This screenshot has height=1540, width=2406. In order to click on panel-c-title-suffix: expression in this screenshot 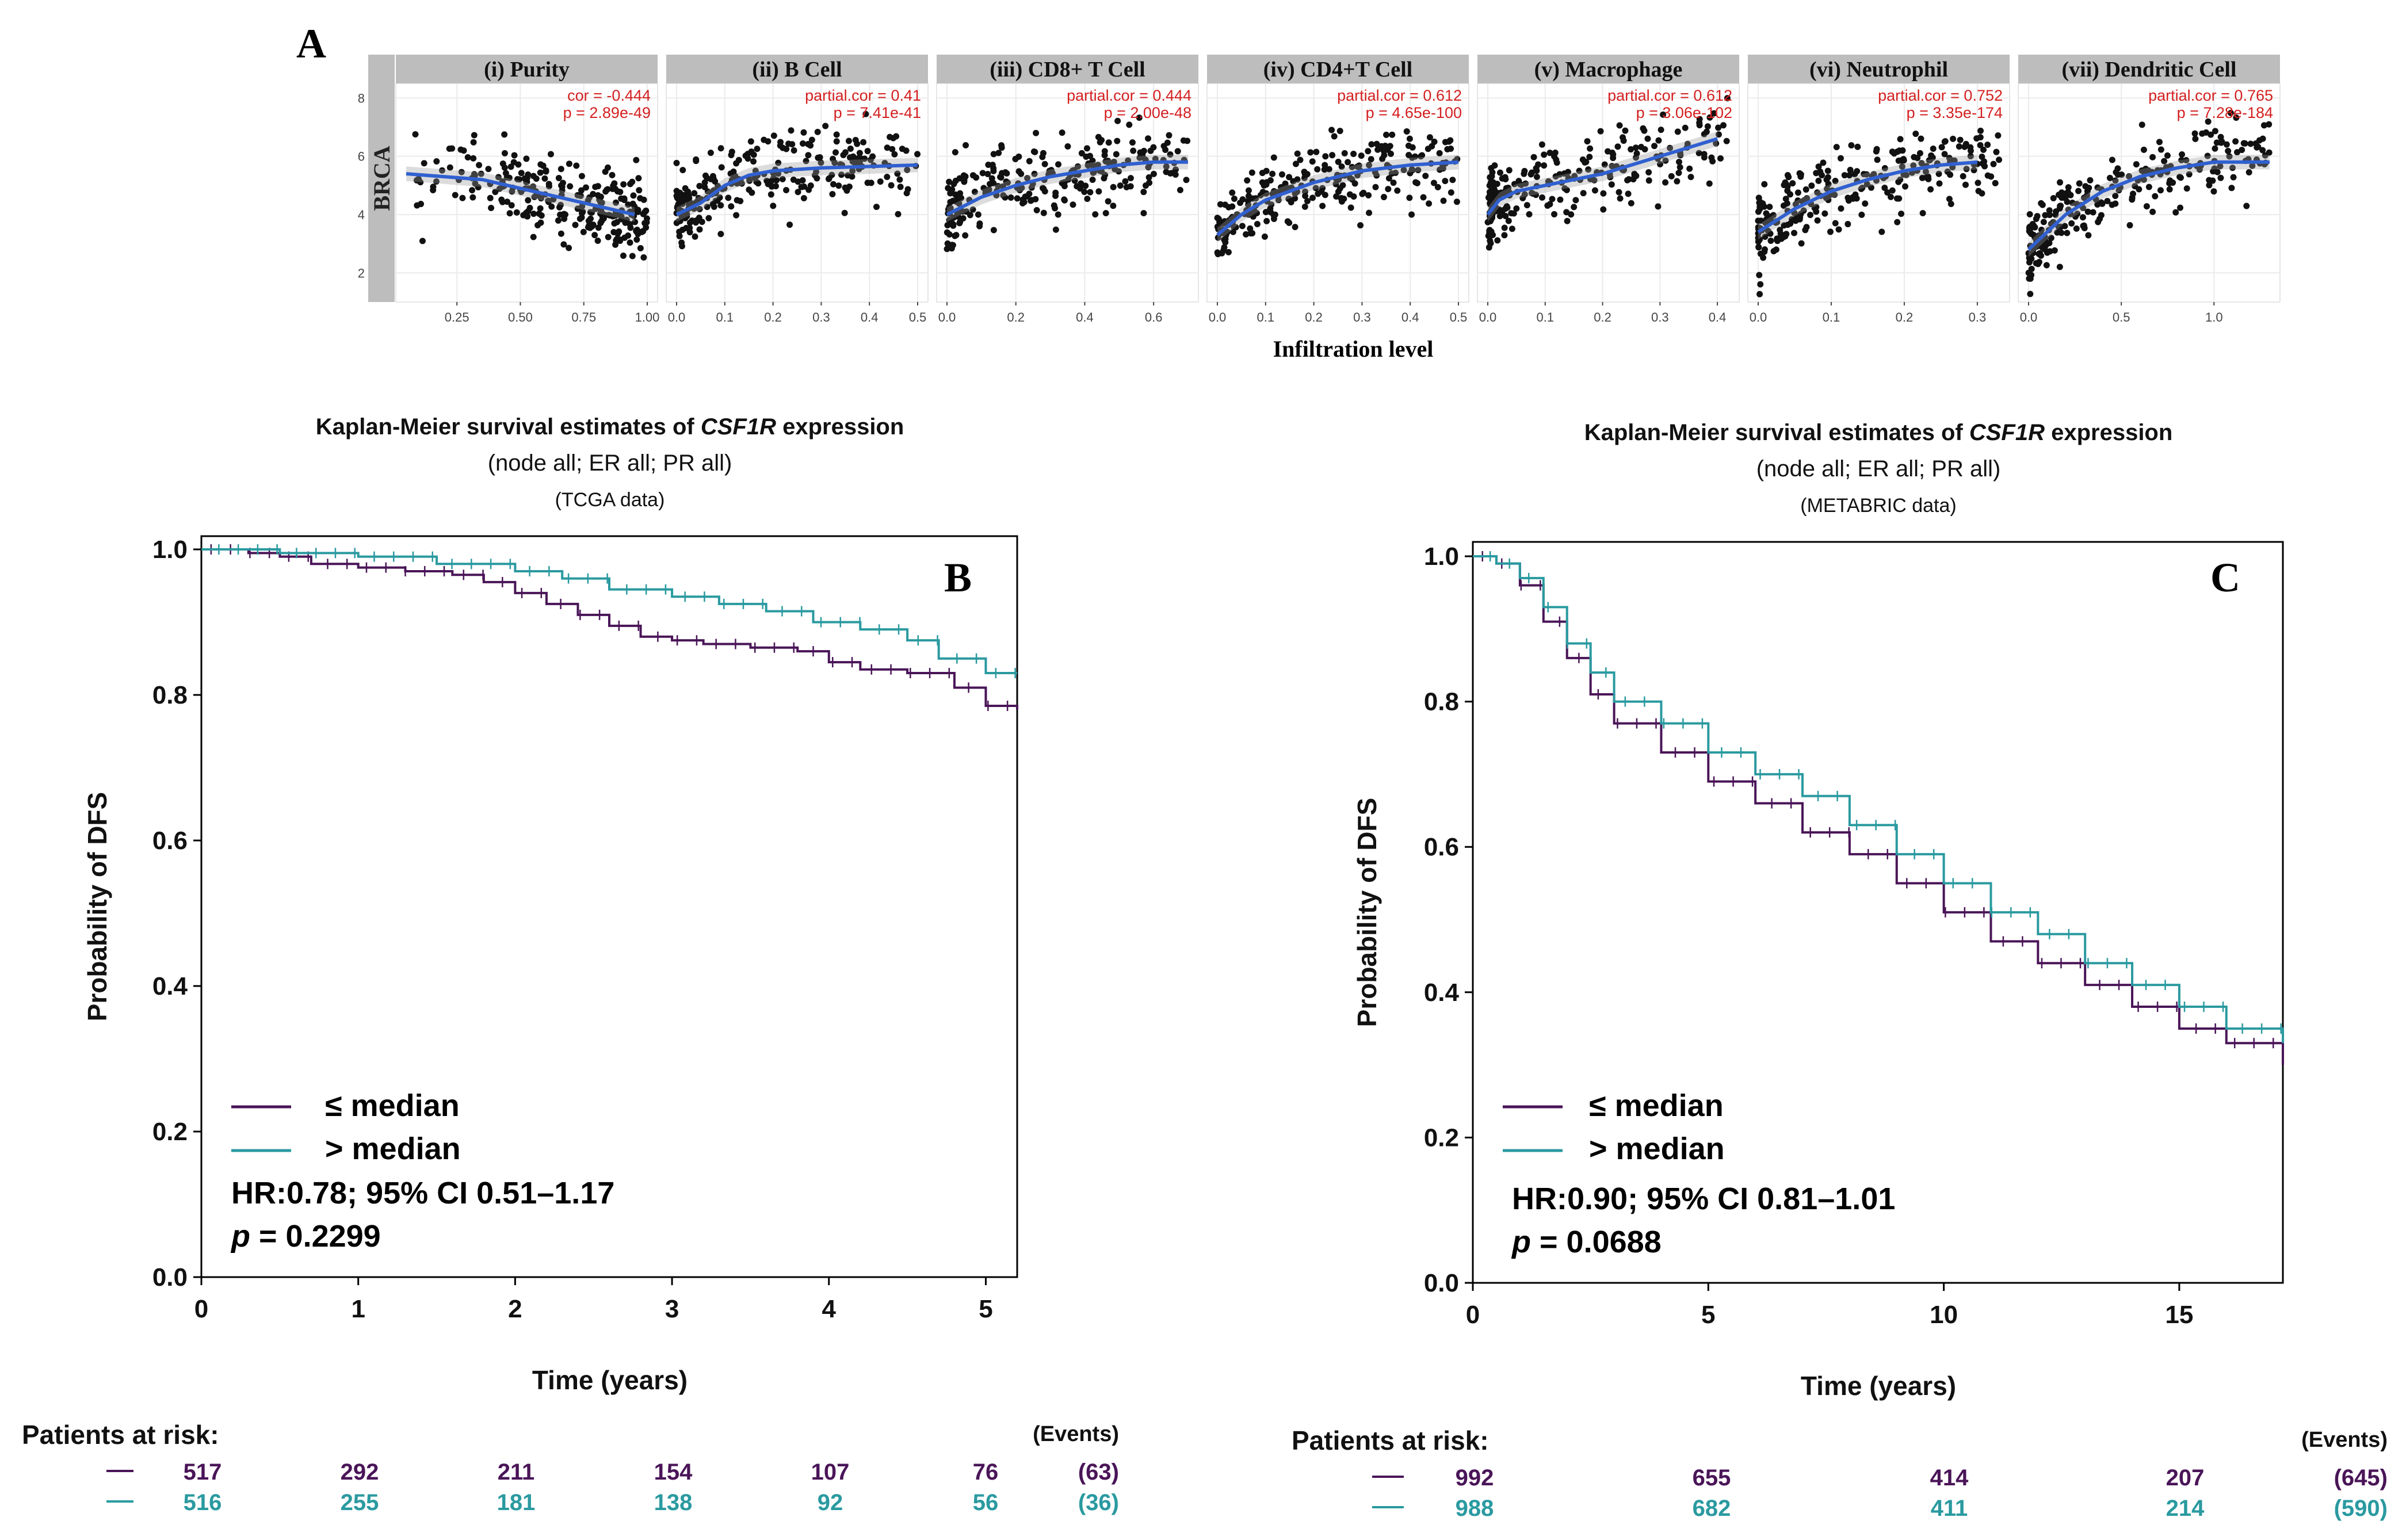, I will do `click(2108, 433)`.